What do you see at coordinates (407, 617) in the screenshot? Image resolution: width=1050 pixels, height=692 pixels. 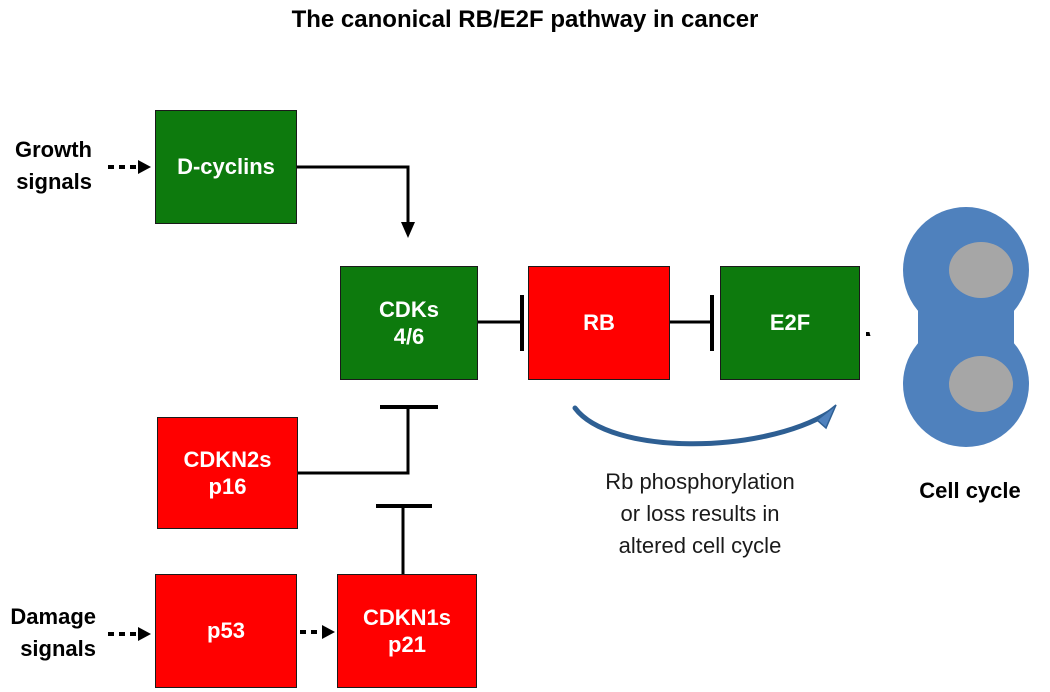 I see `node-cdkn1s-label-1: CDKN1s` at bounding box center [407, 617].